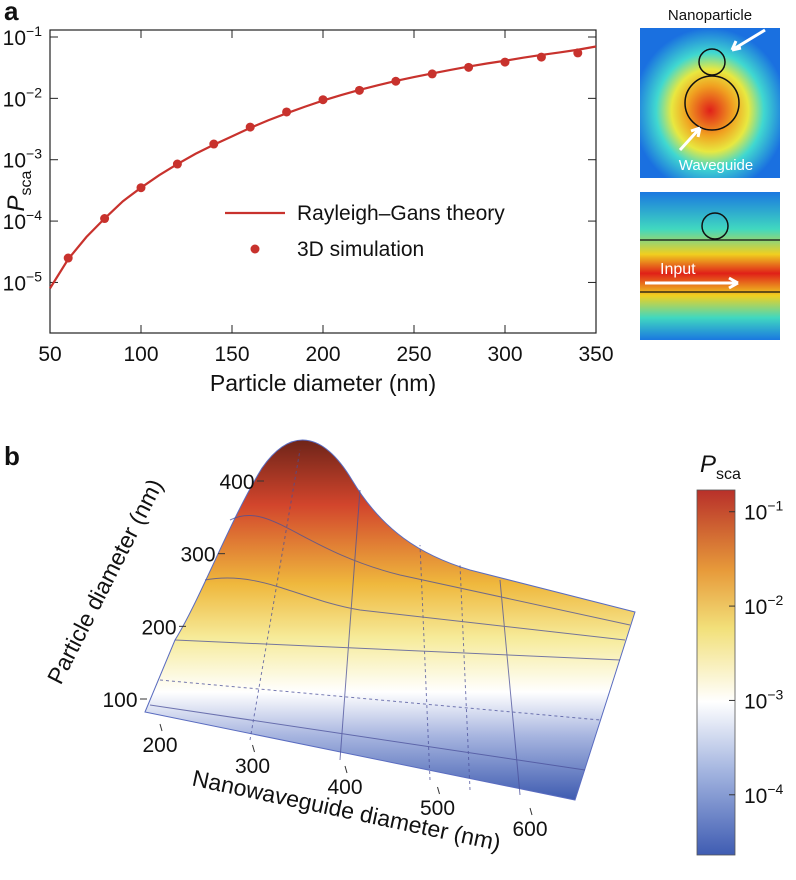  What do you see at coordinates (11, 13) in the screenshot?
I see `panel-label: a` at bounding box center [11, 13].